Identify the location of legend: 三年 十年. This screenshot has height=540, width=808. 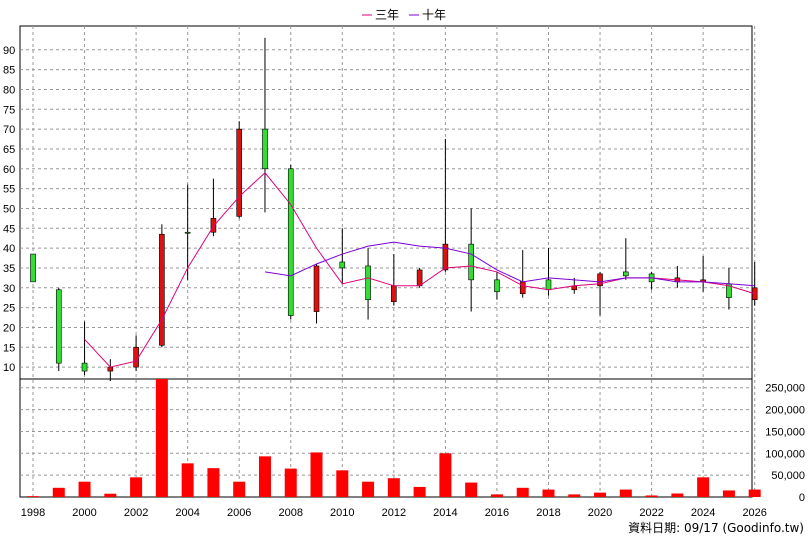
(404, 15).